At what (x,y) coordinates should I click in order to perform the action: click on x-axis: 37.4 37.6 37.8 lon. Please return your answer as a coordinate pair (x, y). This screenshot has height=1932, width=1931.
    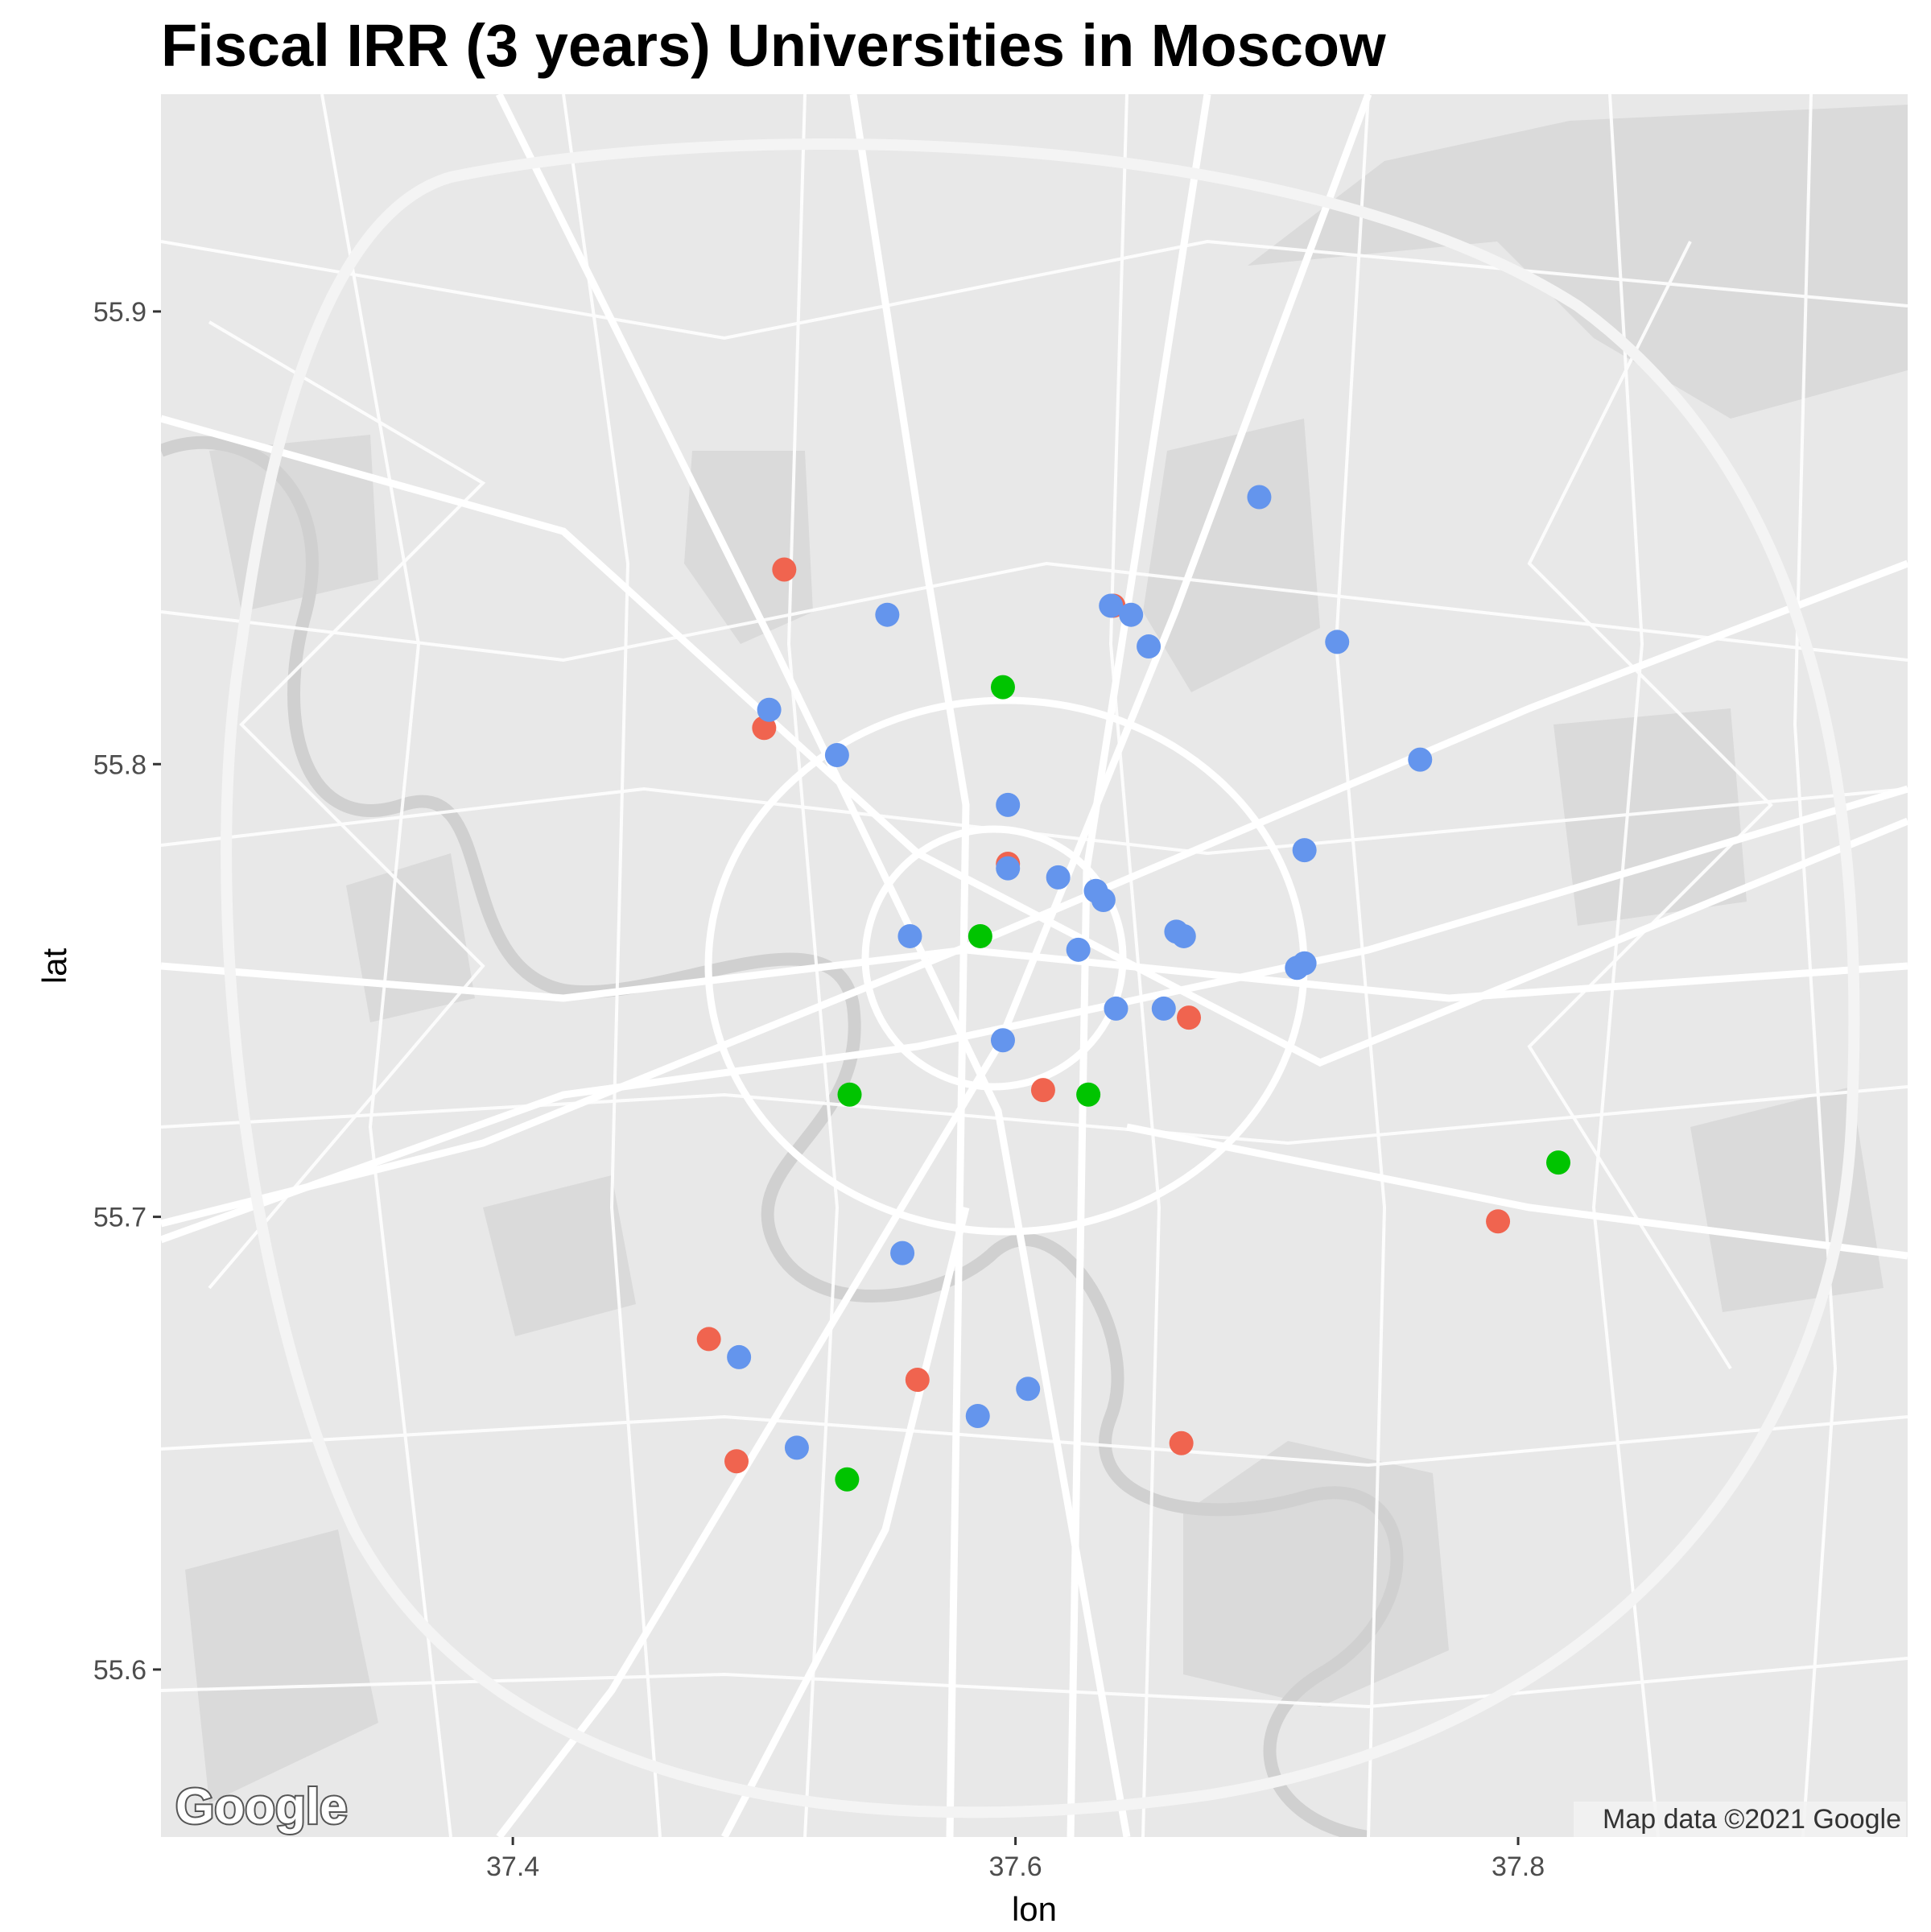
    Looking at the image, I should click on (1016, 1882).